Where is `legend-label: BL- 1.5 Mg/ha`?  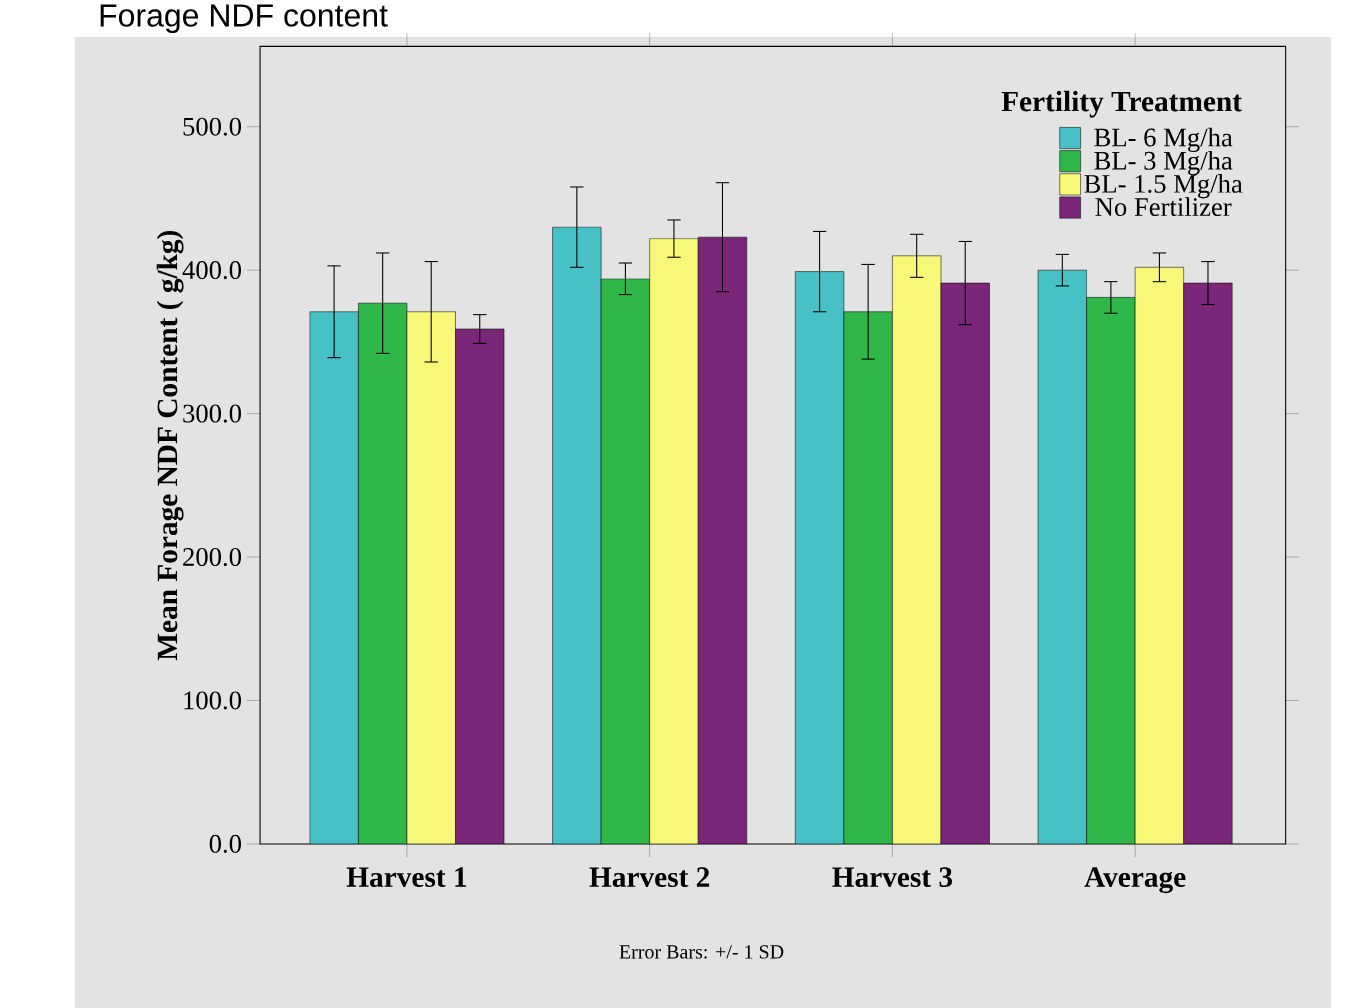 legend-label: BL- 1.5 Mg/ha is located at coordinates (1163, 186).